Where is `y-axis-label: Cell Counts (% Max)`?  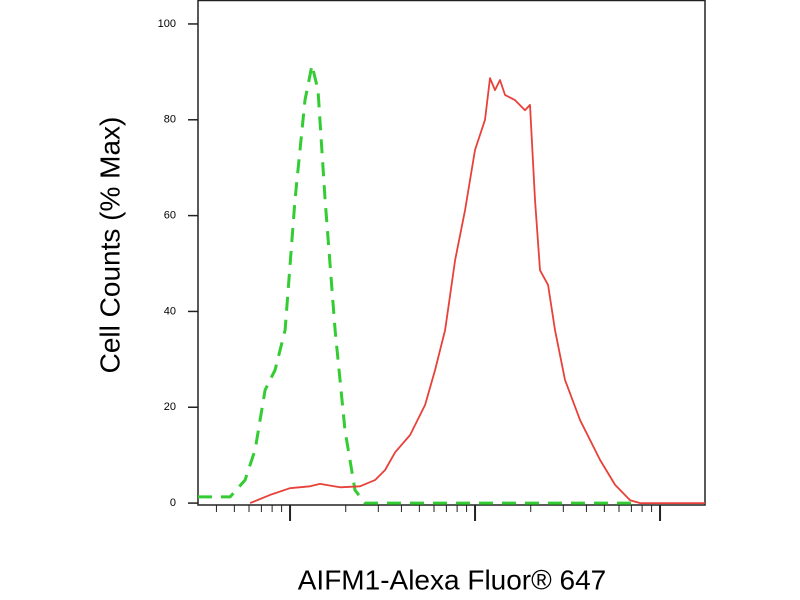 y-axis-label: Cell Counts (% Max) is located at coordinates (109, 245).